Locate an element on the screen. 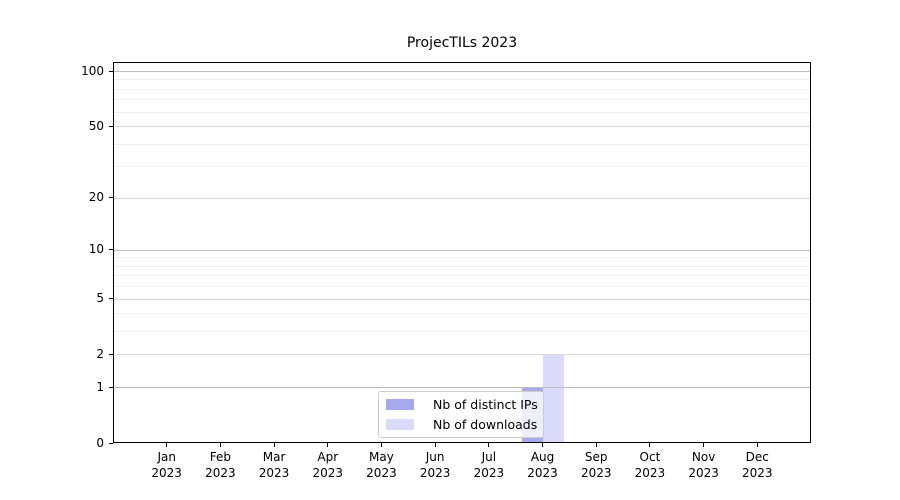 The height and width of the screenshot is (500, 900). legend-row-1: Nb of distinct IPs is located at coordinates (462, 405).